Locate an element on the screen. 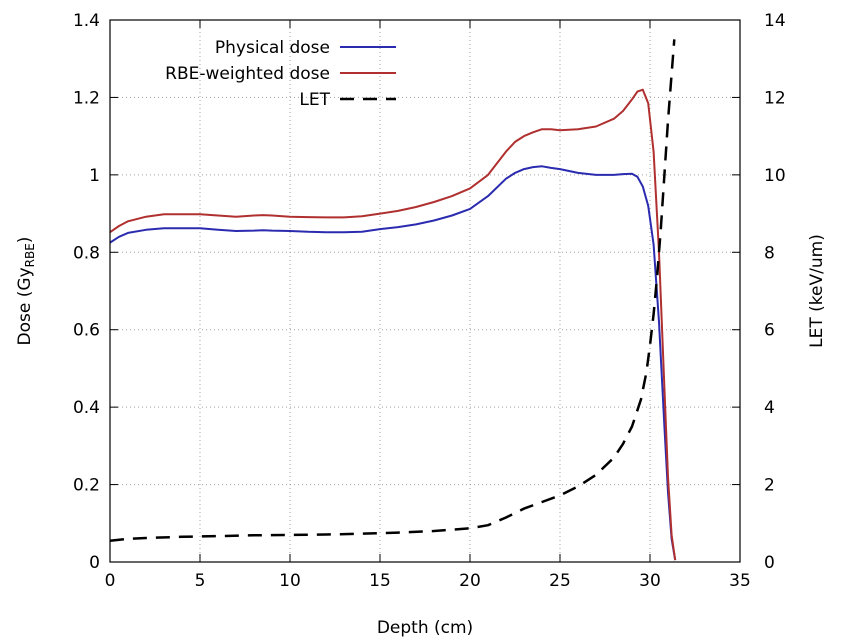 The image size is (842, 641). x-axis-title: Depth (cm) is located at coordinates (425, 628).